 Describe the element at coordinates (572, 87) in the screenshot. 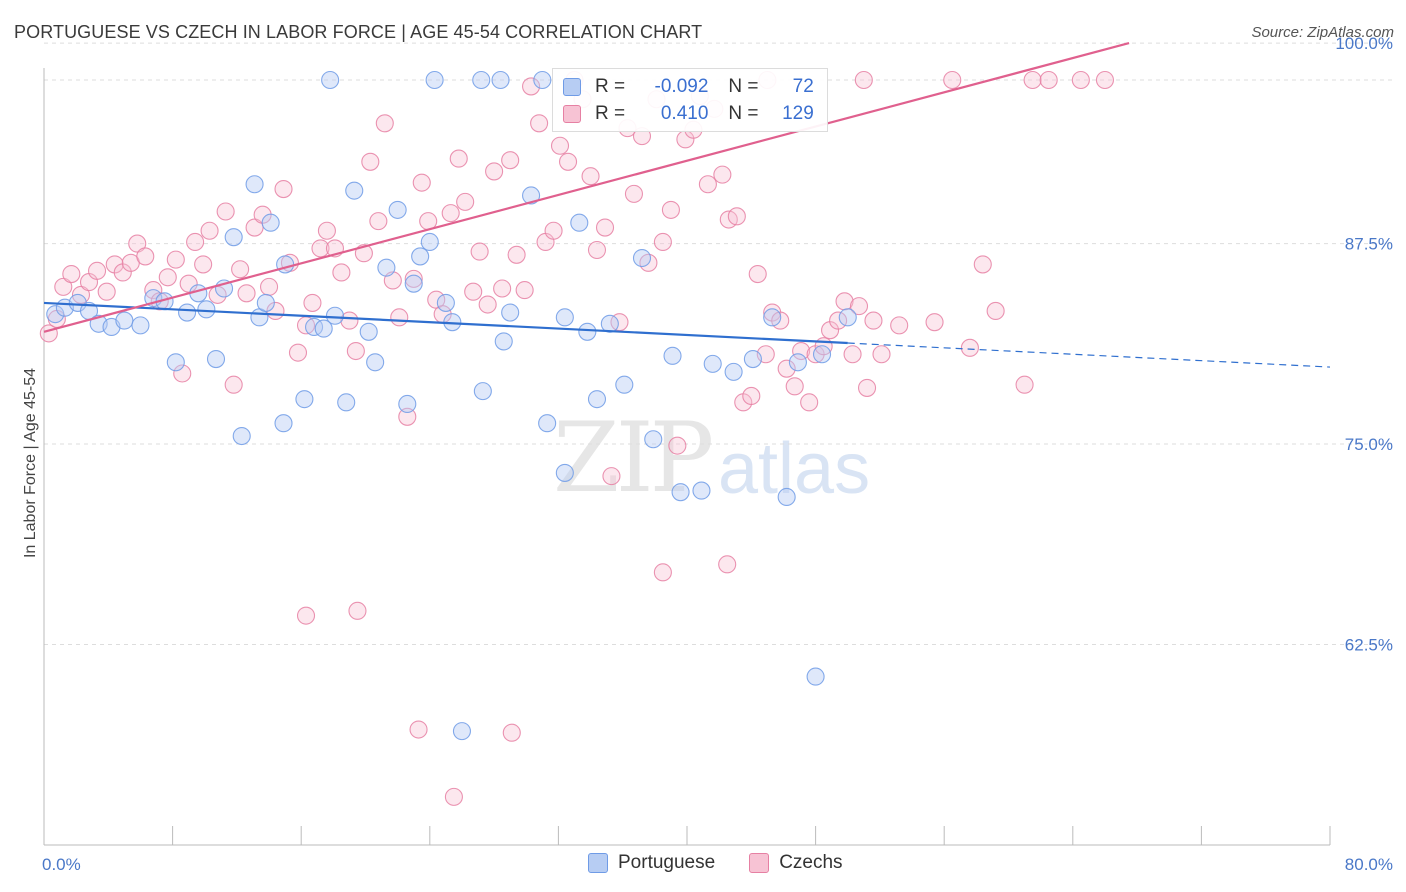

I see `portuguese-swatch` at that location.